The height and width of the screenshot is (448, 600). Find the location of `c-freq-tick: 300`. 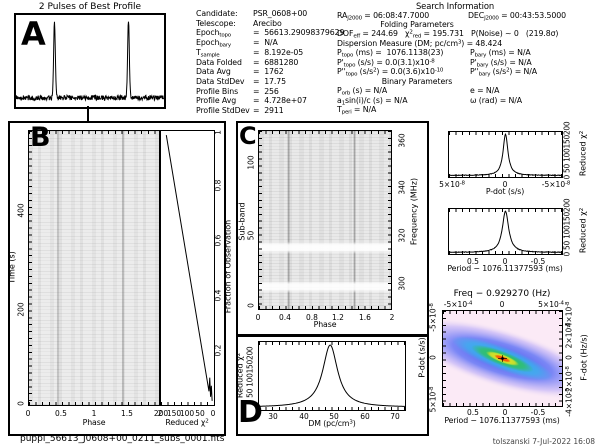

c-freq-tick: 300 is located at coordinates (402, 283).